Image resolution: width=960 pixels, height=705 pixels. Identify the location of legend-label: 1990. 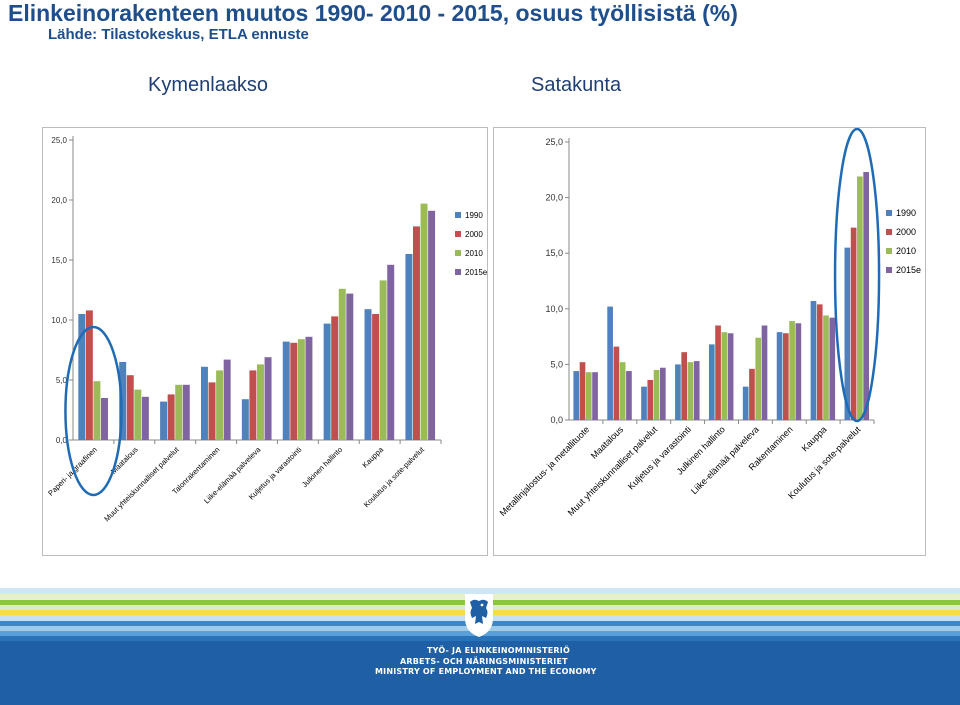
(474, 215).